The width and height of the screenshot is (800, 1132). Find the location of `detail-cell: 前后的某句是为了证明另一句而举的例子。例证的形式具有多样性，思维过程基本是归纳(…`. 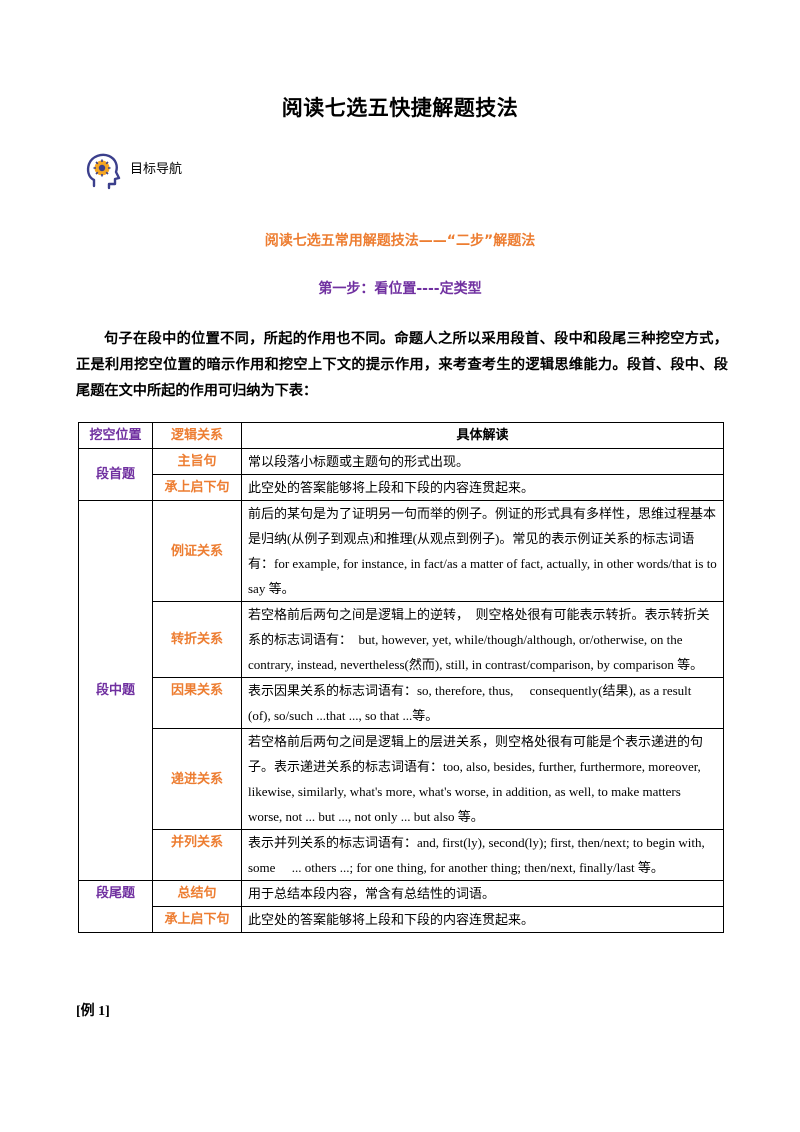

detail-cell: 前后的某句是为了证明另一句而举的例子。例证的形式具有多样性，思维过程基本是归纳(… is located at coordinates (482, 551).